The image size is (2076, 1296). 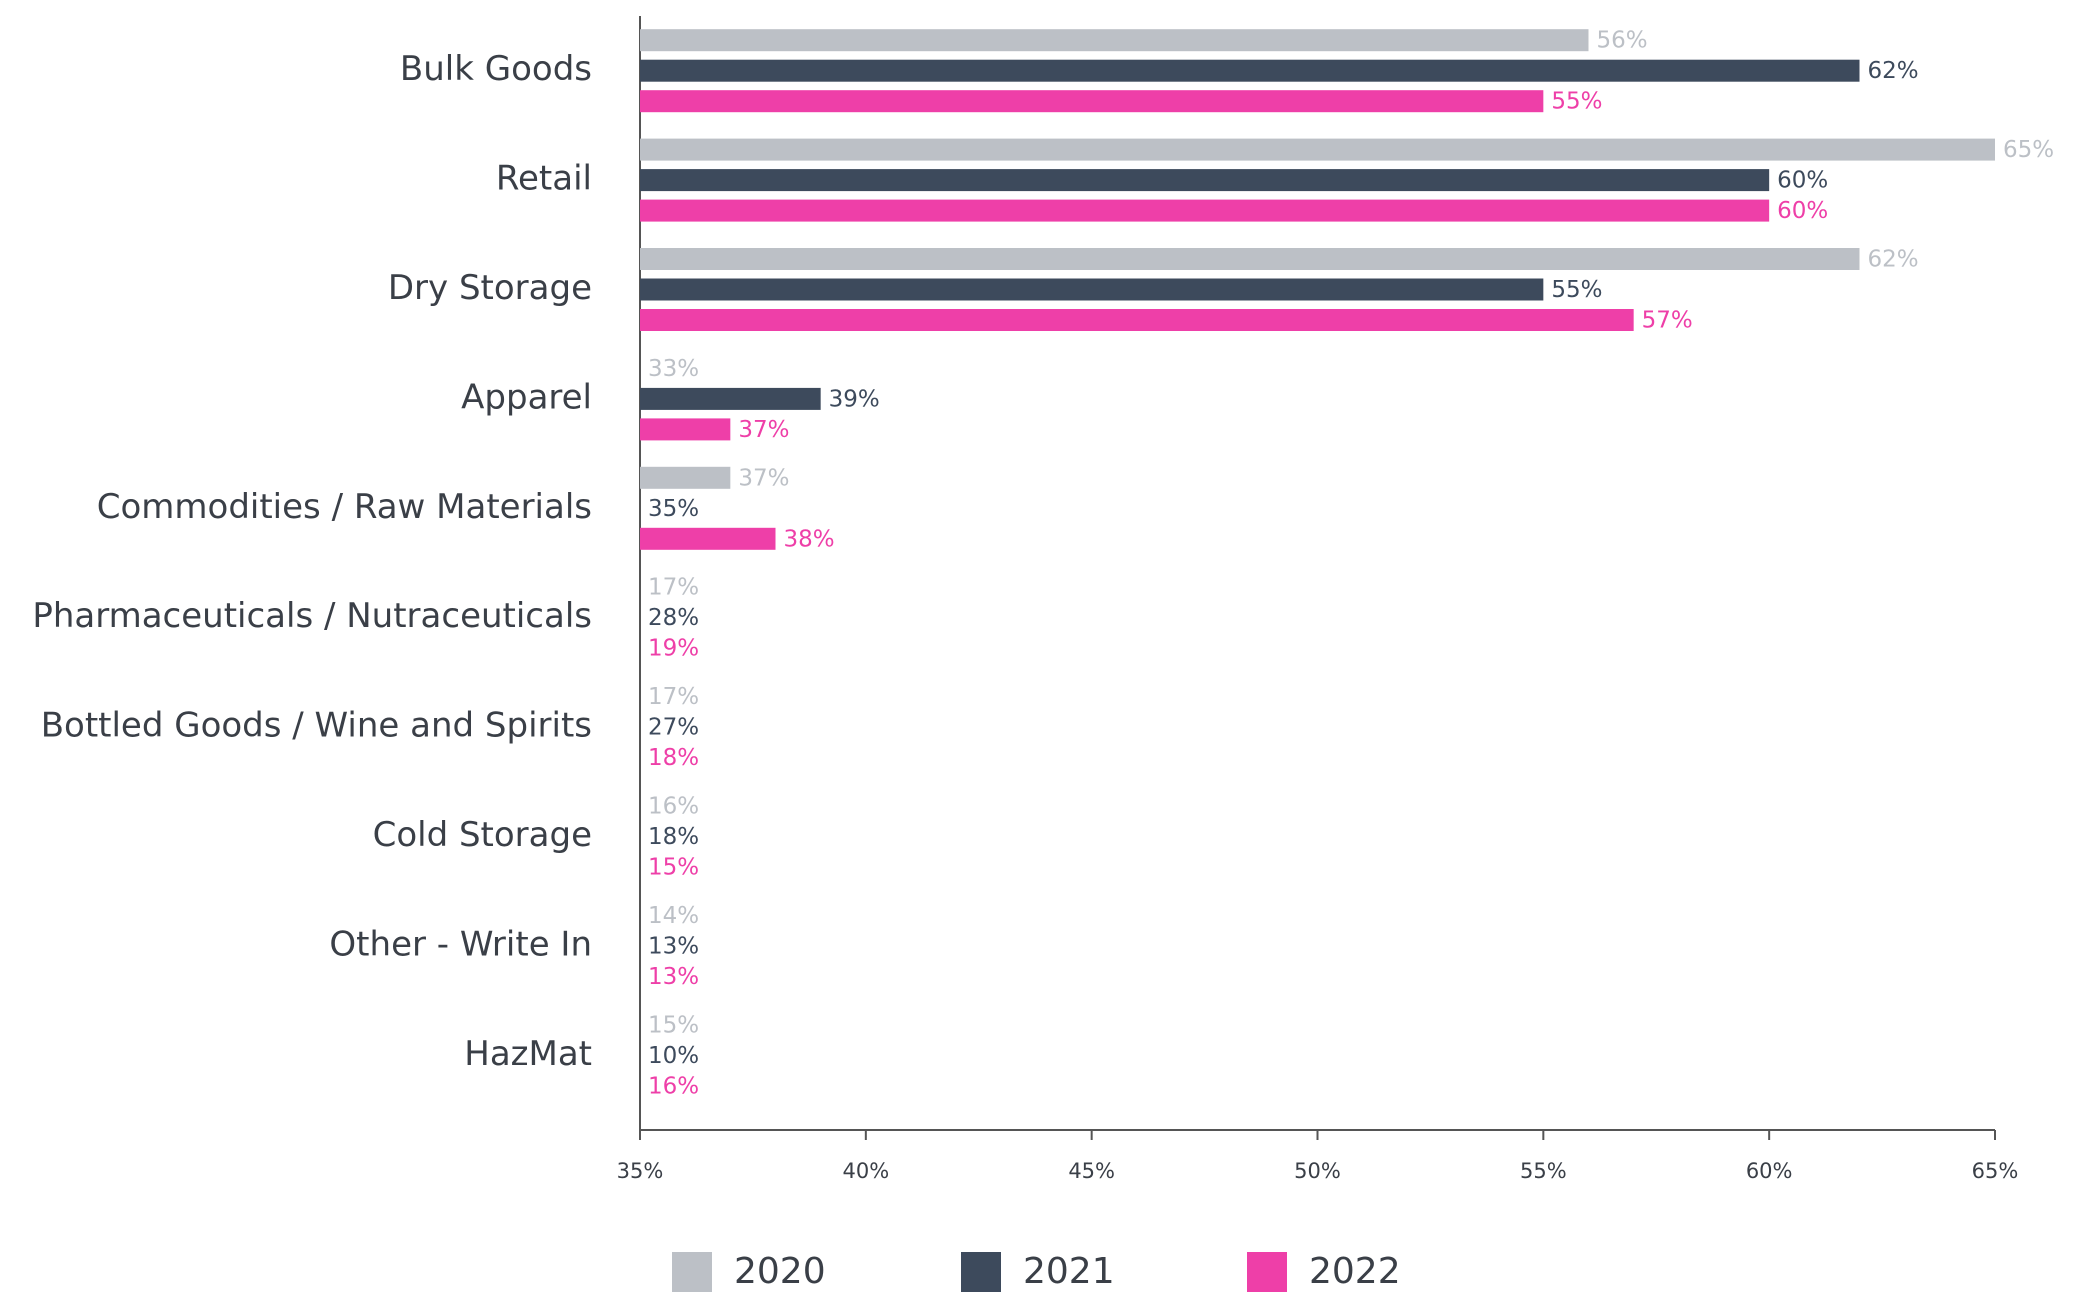 I want to click on x-tick-label: 55%, so click(x=1543, y=1171).